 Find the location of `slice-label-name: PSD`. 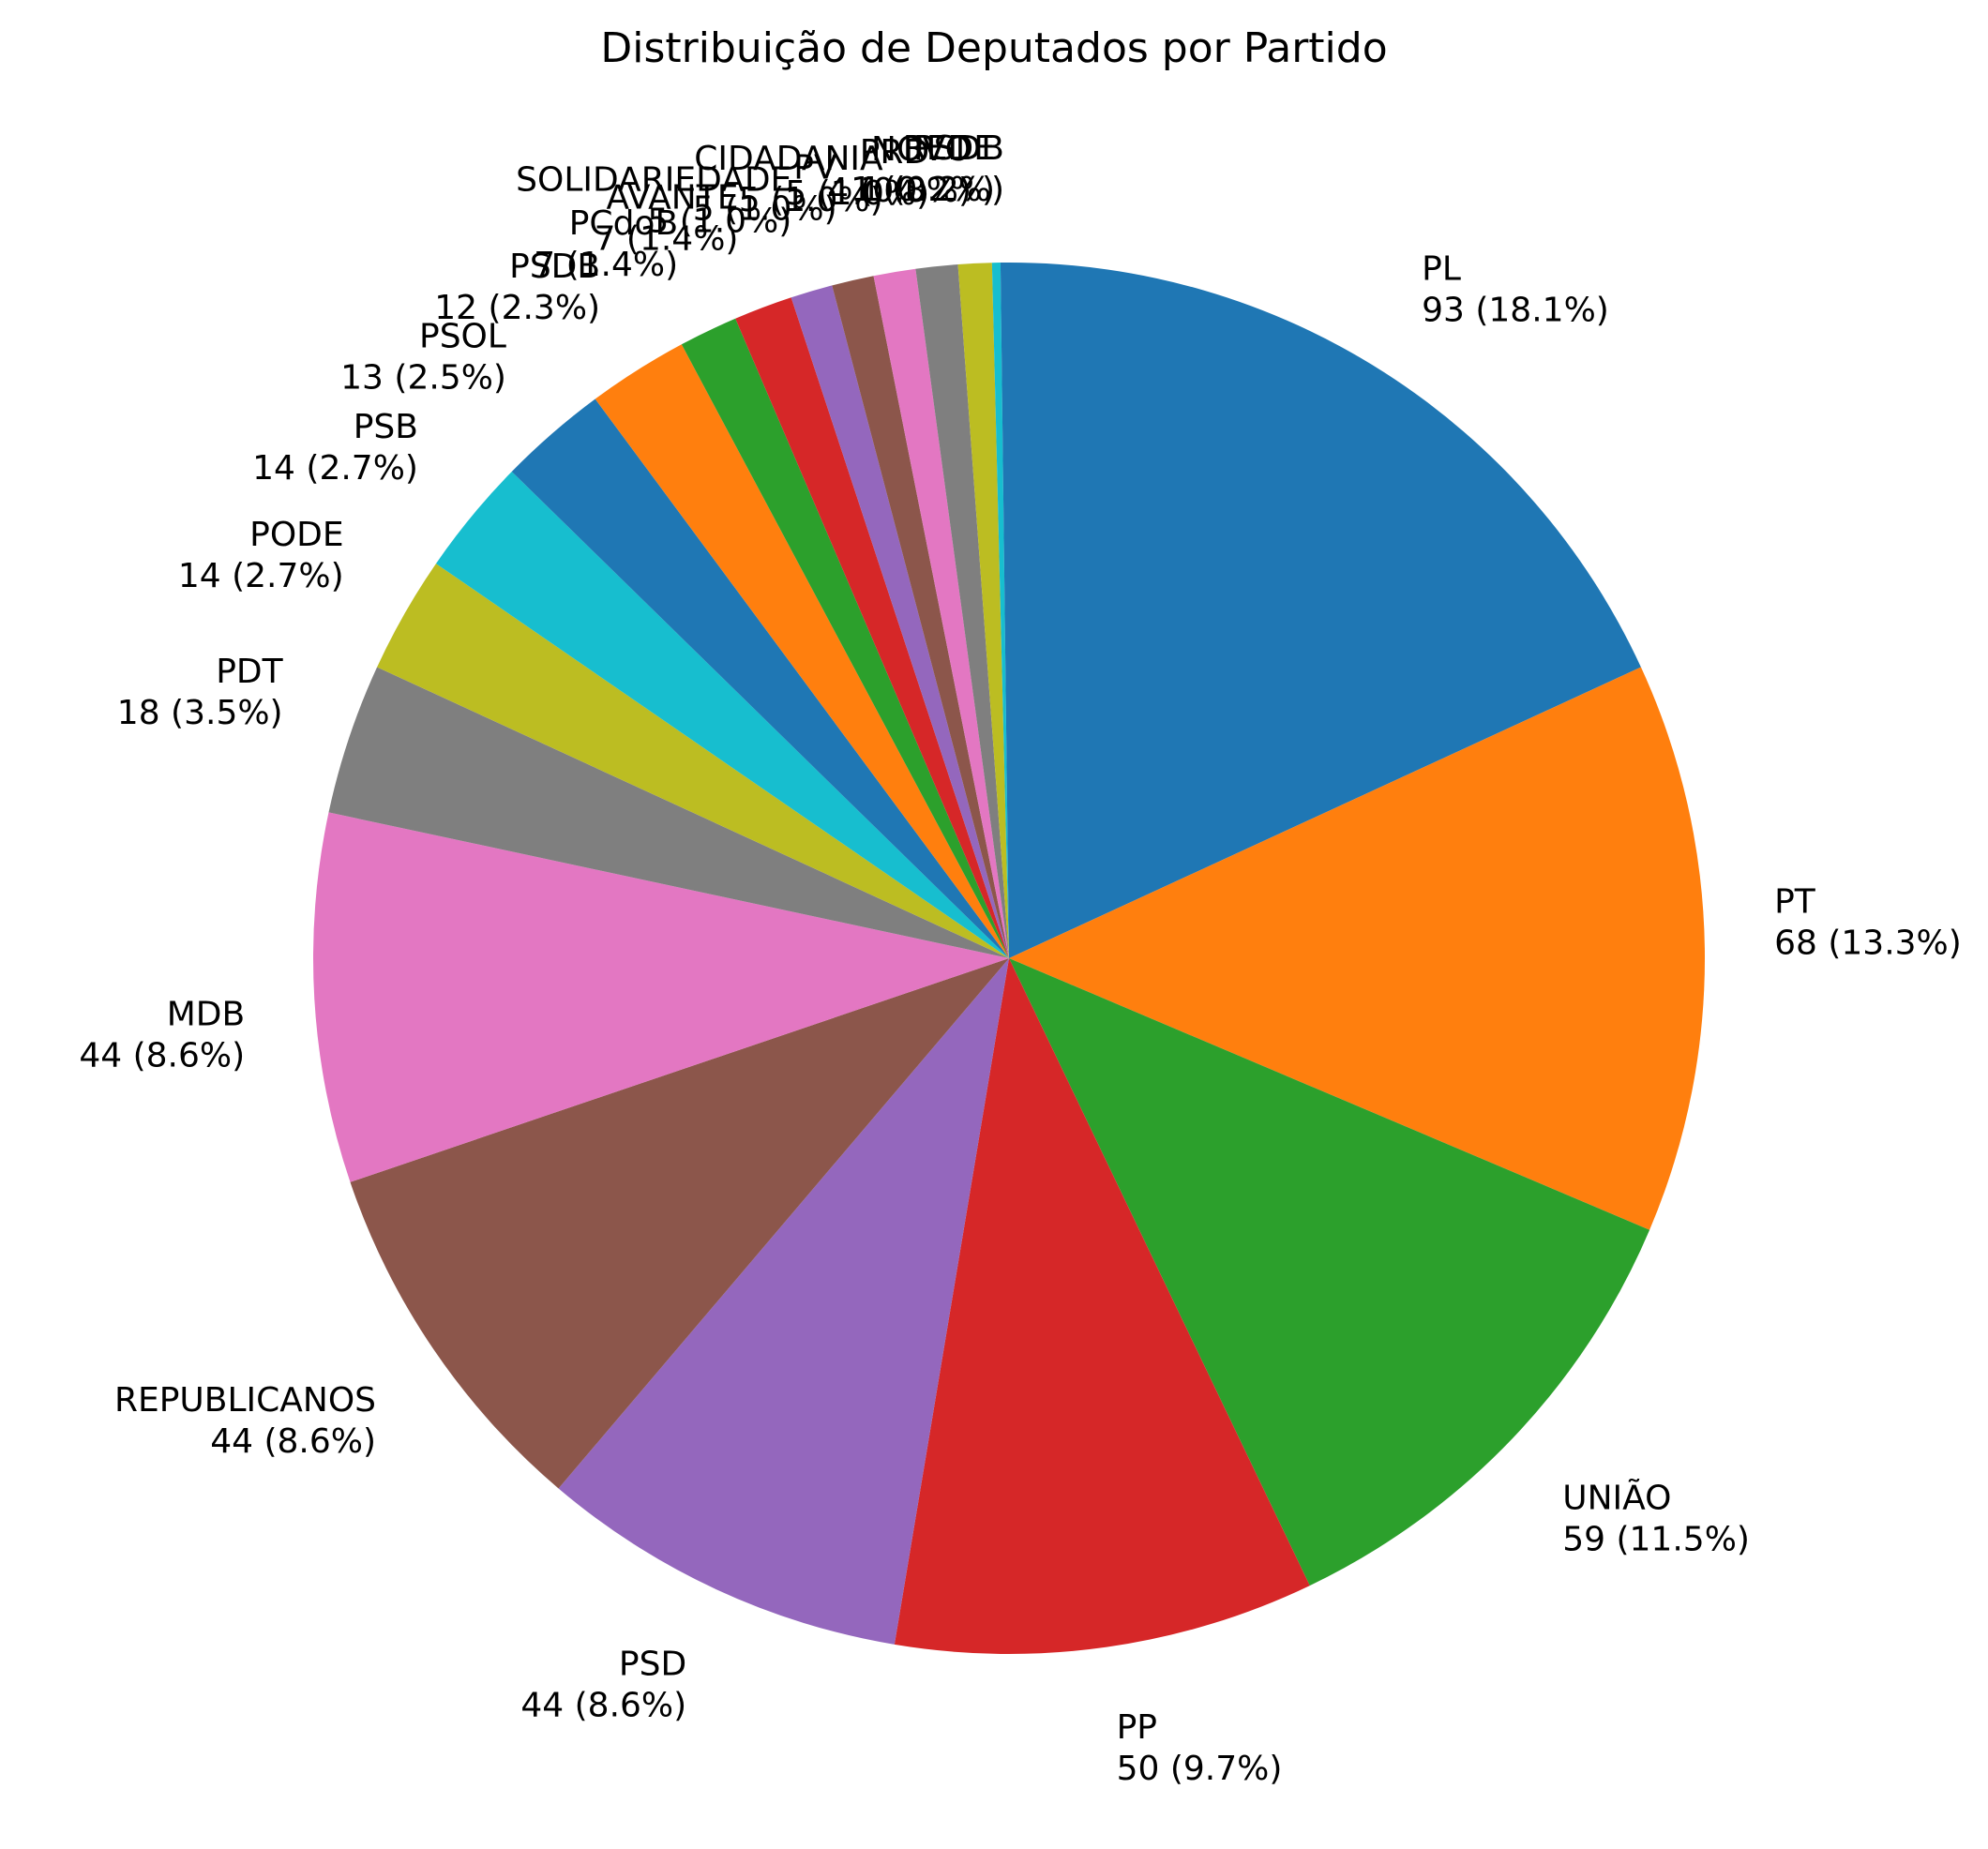

slice-label-name: PSD is located at coordinates (653, 1664).